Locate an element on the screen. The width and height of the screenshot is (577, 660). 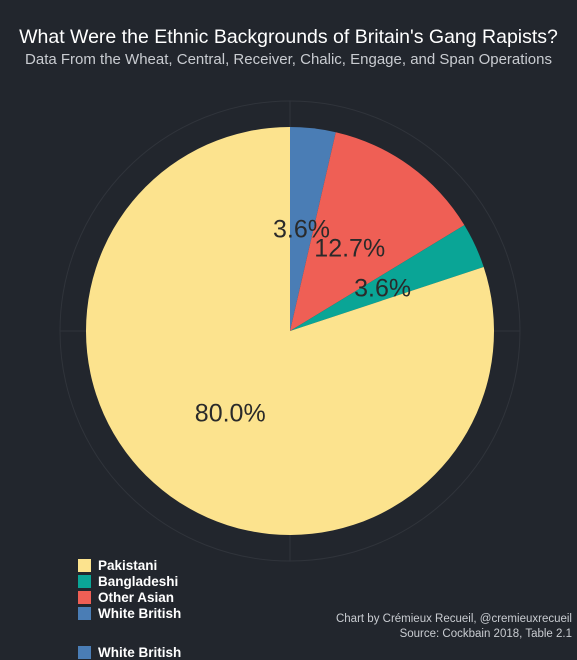
legend-label-white-british: White British is located at coordinates (140, 613).